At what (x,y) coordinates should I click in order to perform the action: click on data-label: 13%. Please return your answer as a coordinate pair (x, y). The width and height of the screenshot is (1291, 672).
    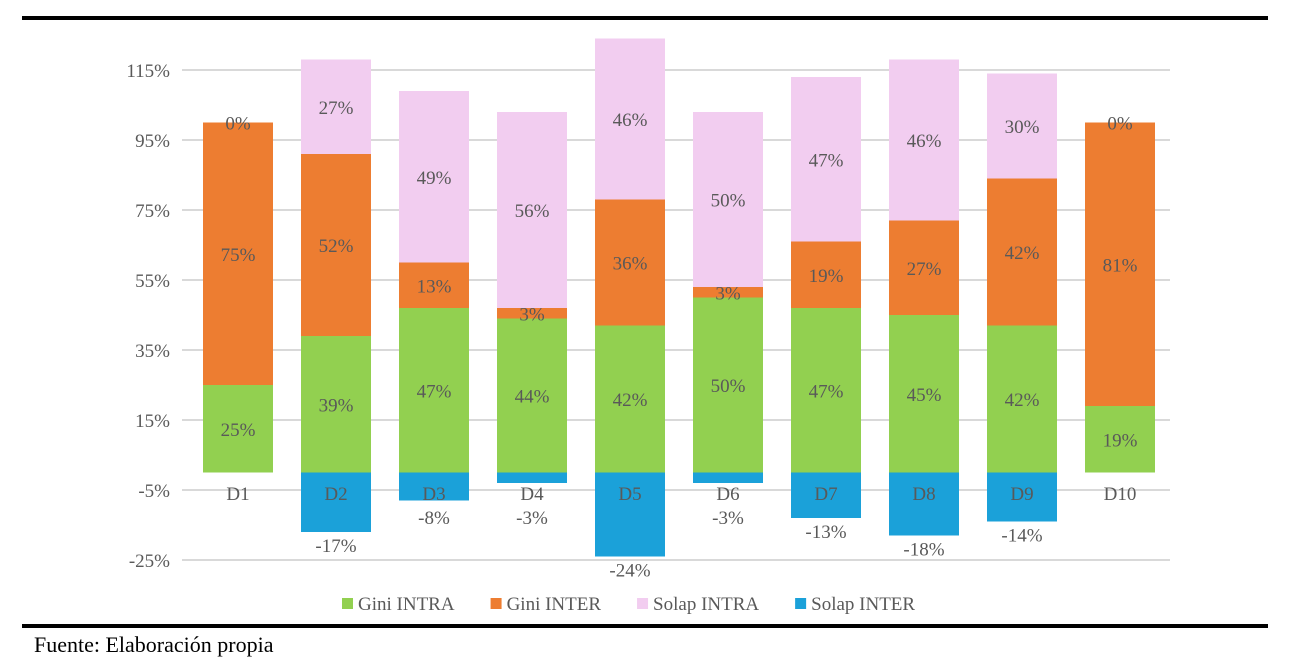
    Looking at the image, I should click on (434, 286).